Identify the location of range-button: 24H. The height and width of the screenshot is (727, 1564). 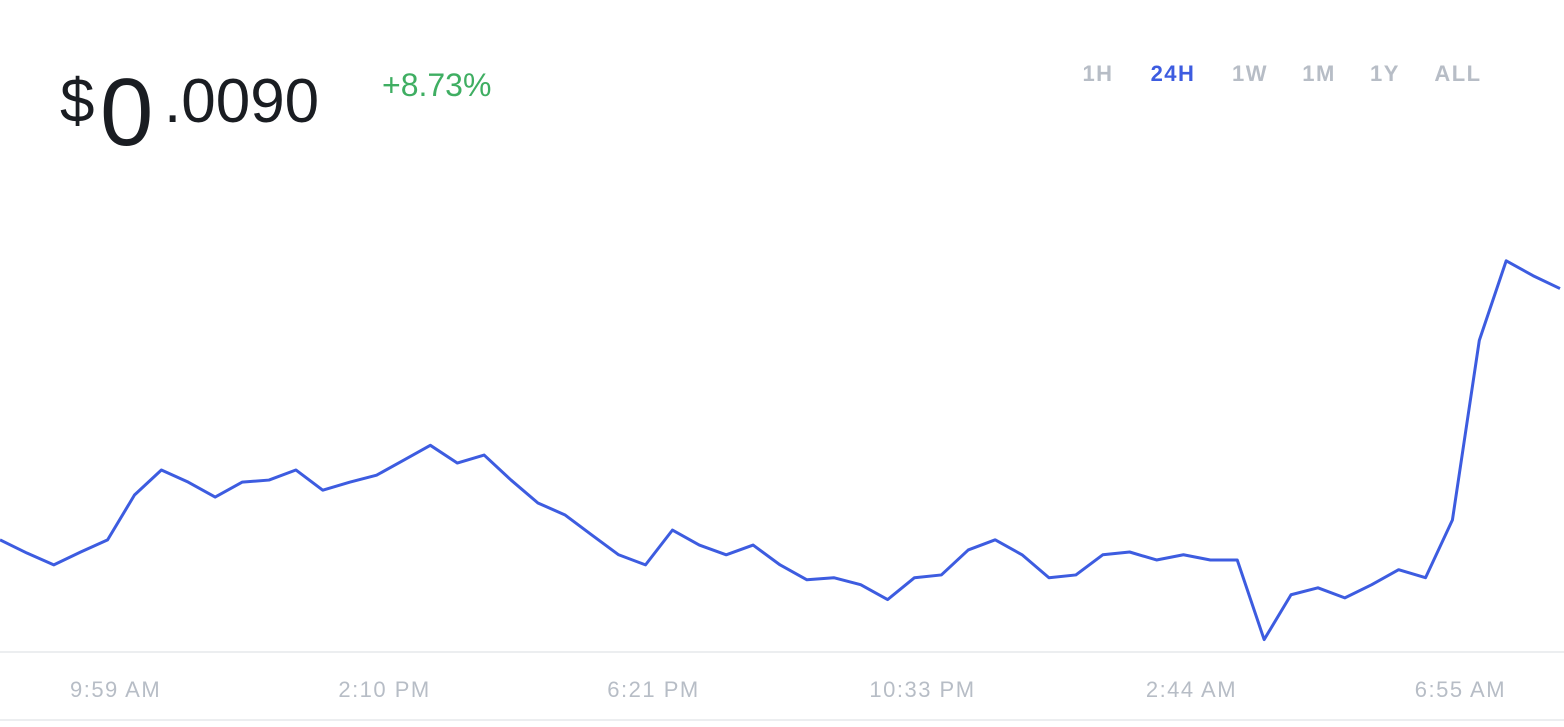
(1173, 73).